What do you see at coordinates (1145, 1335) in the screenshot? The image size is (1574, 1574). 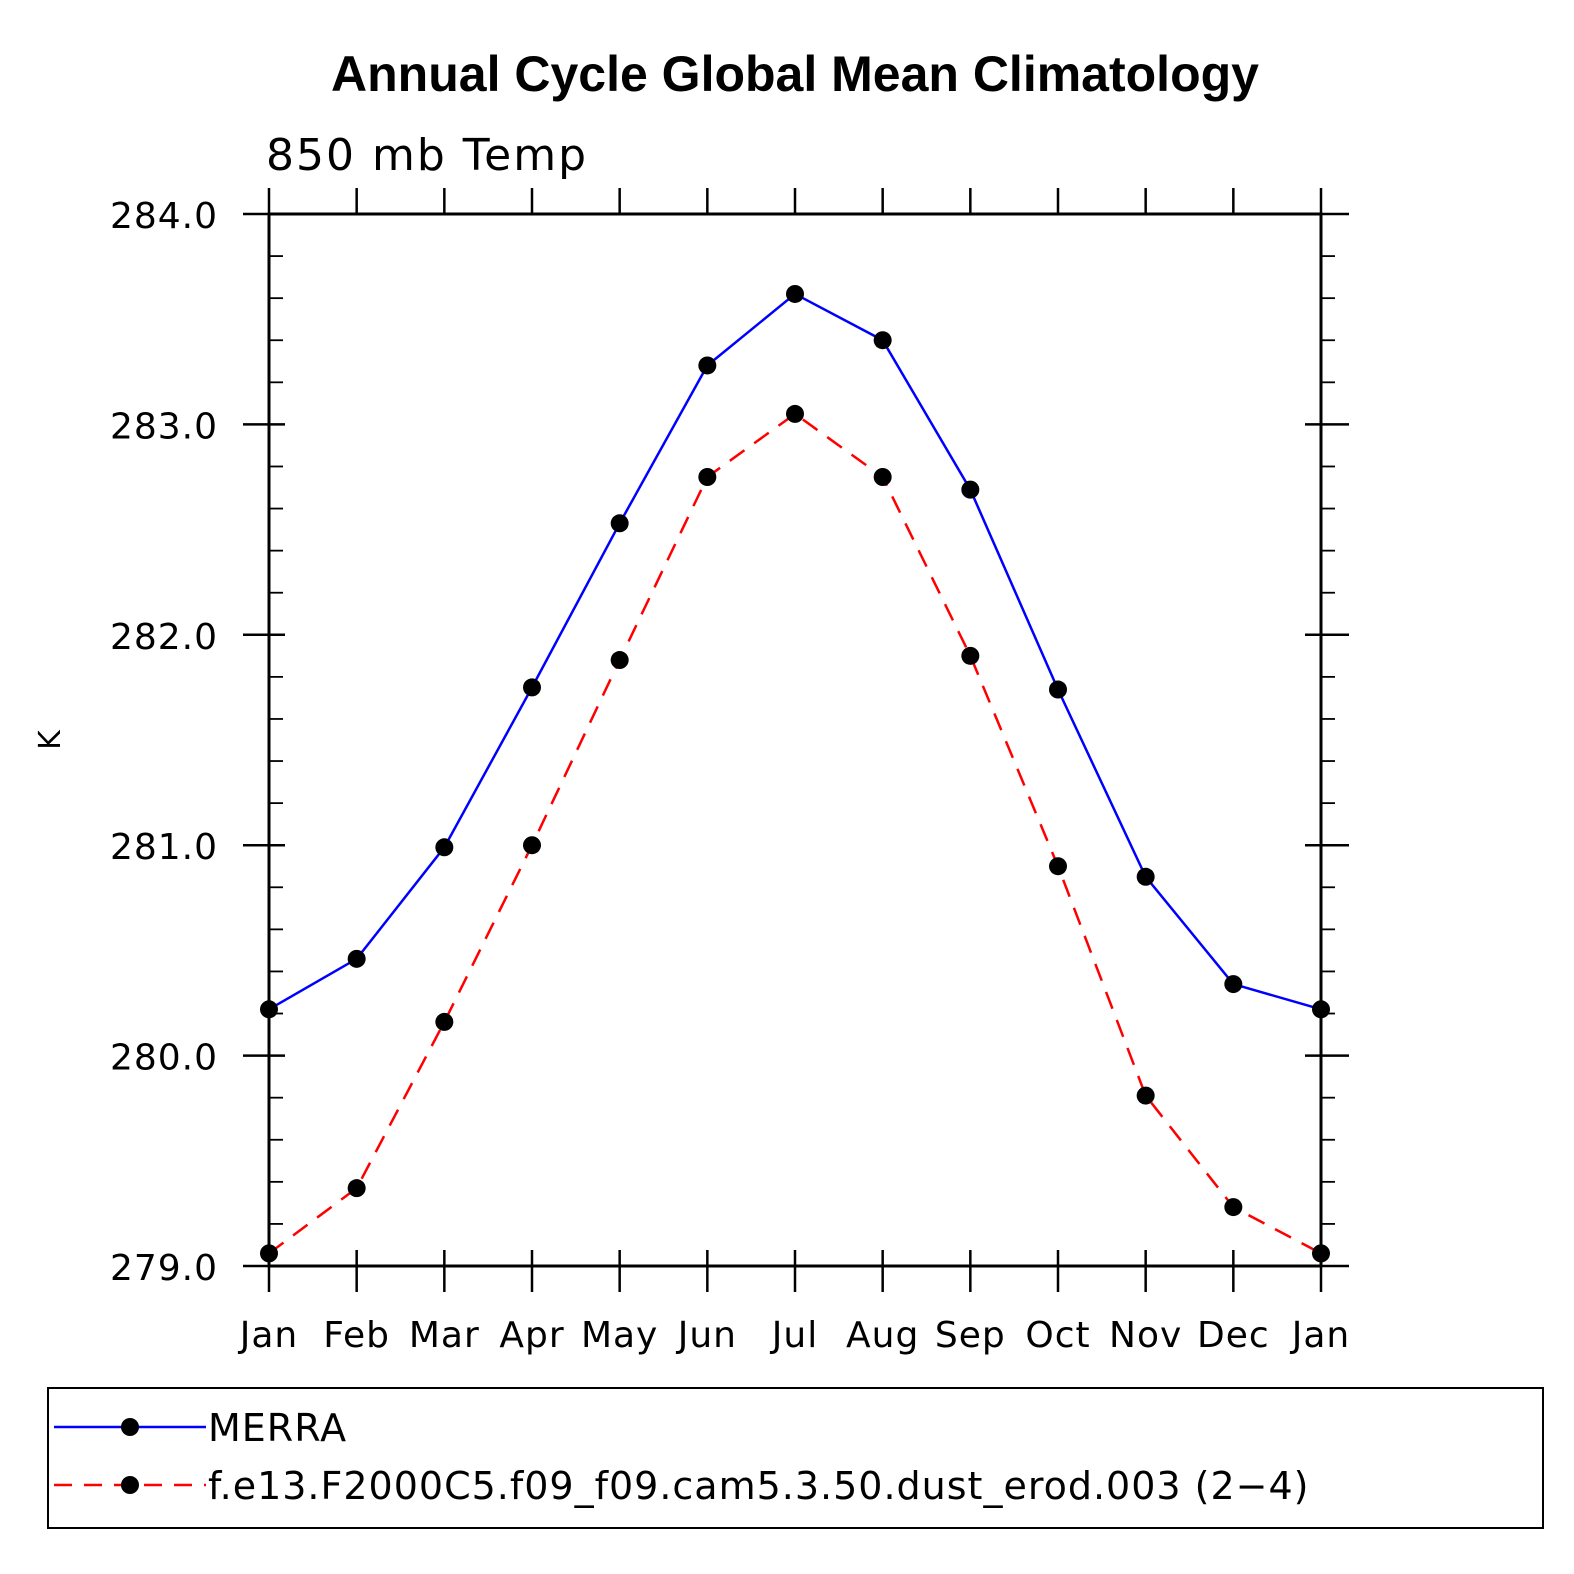 I see `x-tick-label: Nov` at bounding box center [1145, 1335].